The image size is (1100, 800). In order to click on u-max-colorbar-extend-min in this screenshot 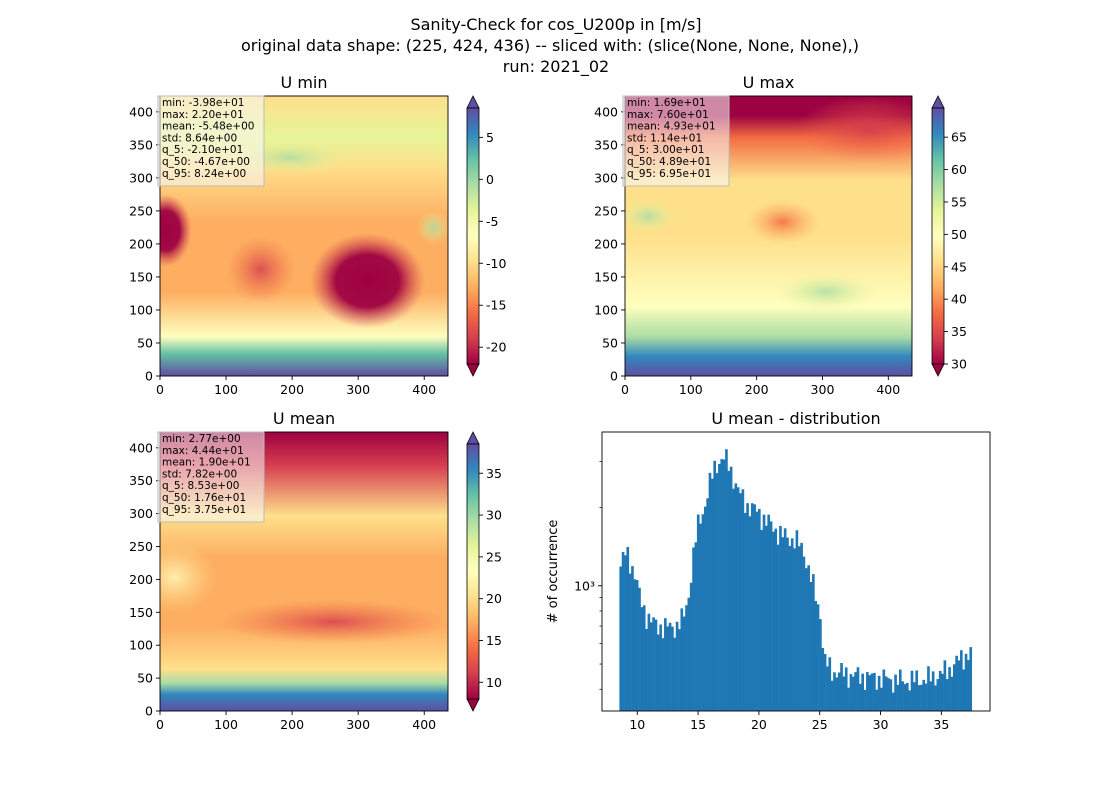, I will do `click(938, 370)`.